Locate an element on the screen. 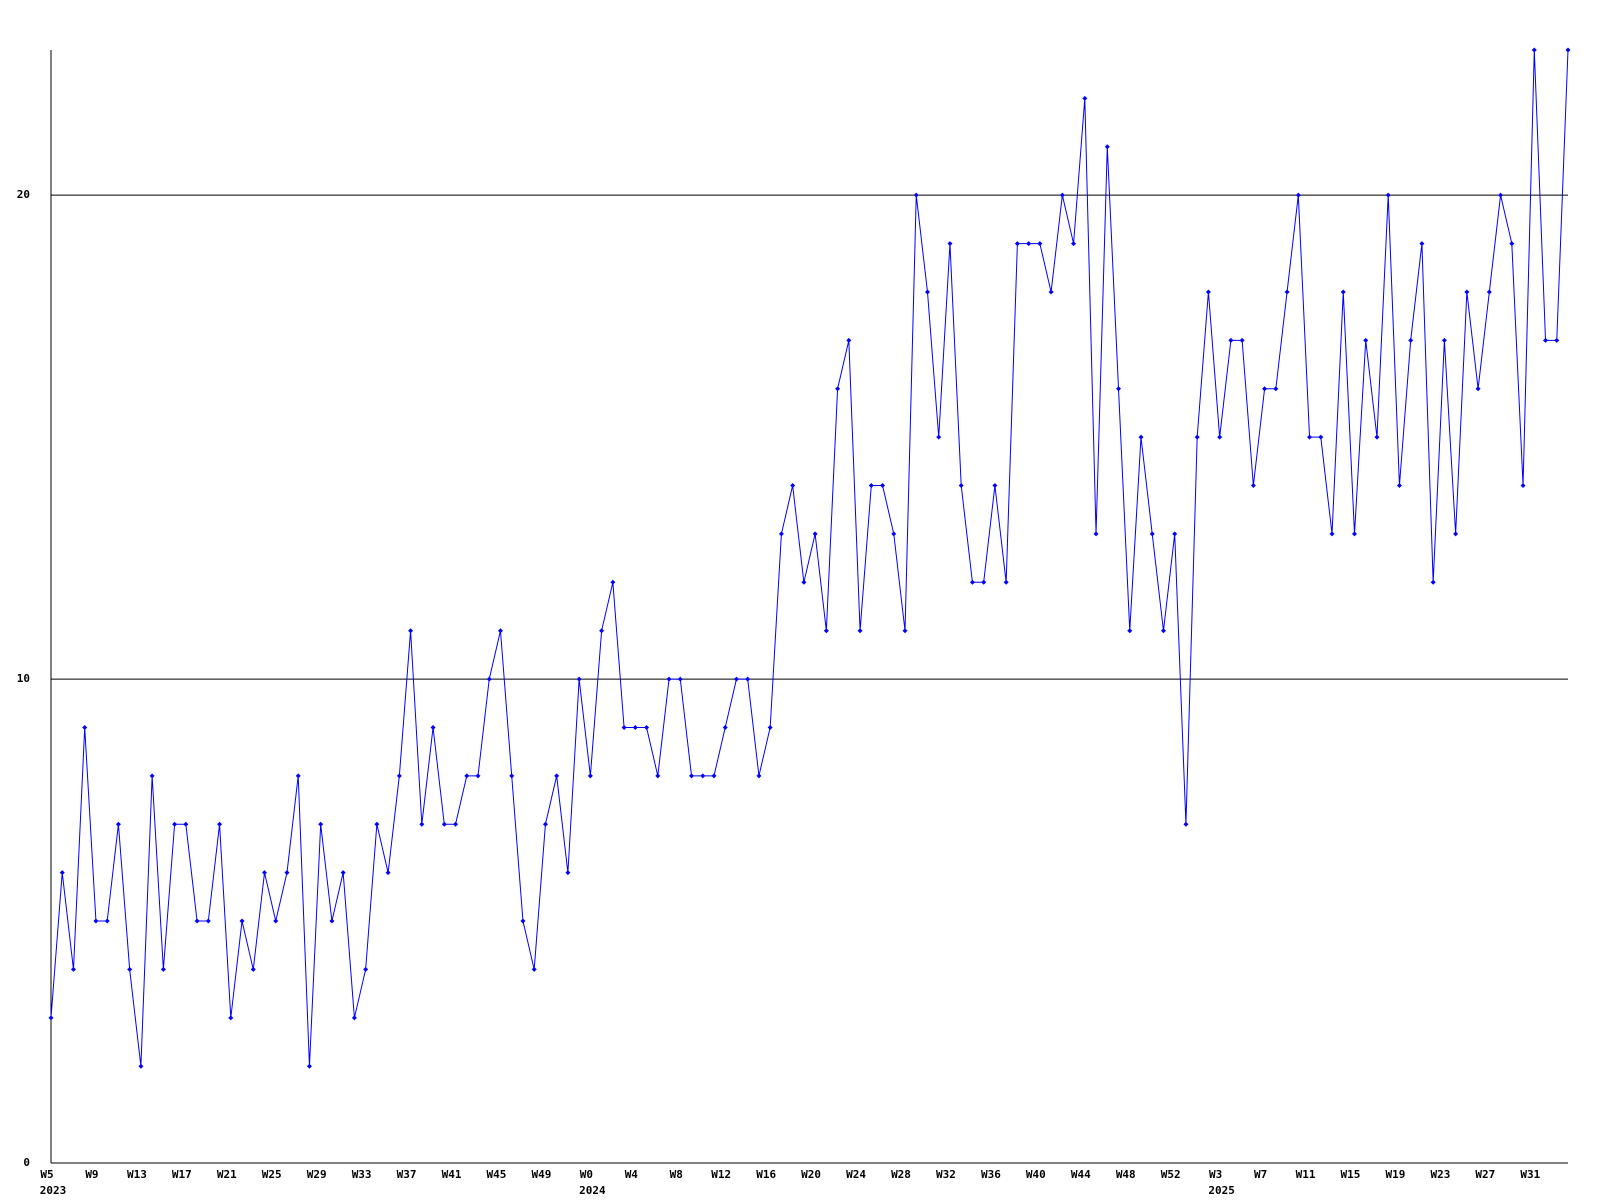 The height and width of the screenshot is (1200, 1600). x-tick-label: W11 is located at coordinates (1306, 1174).